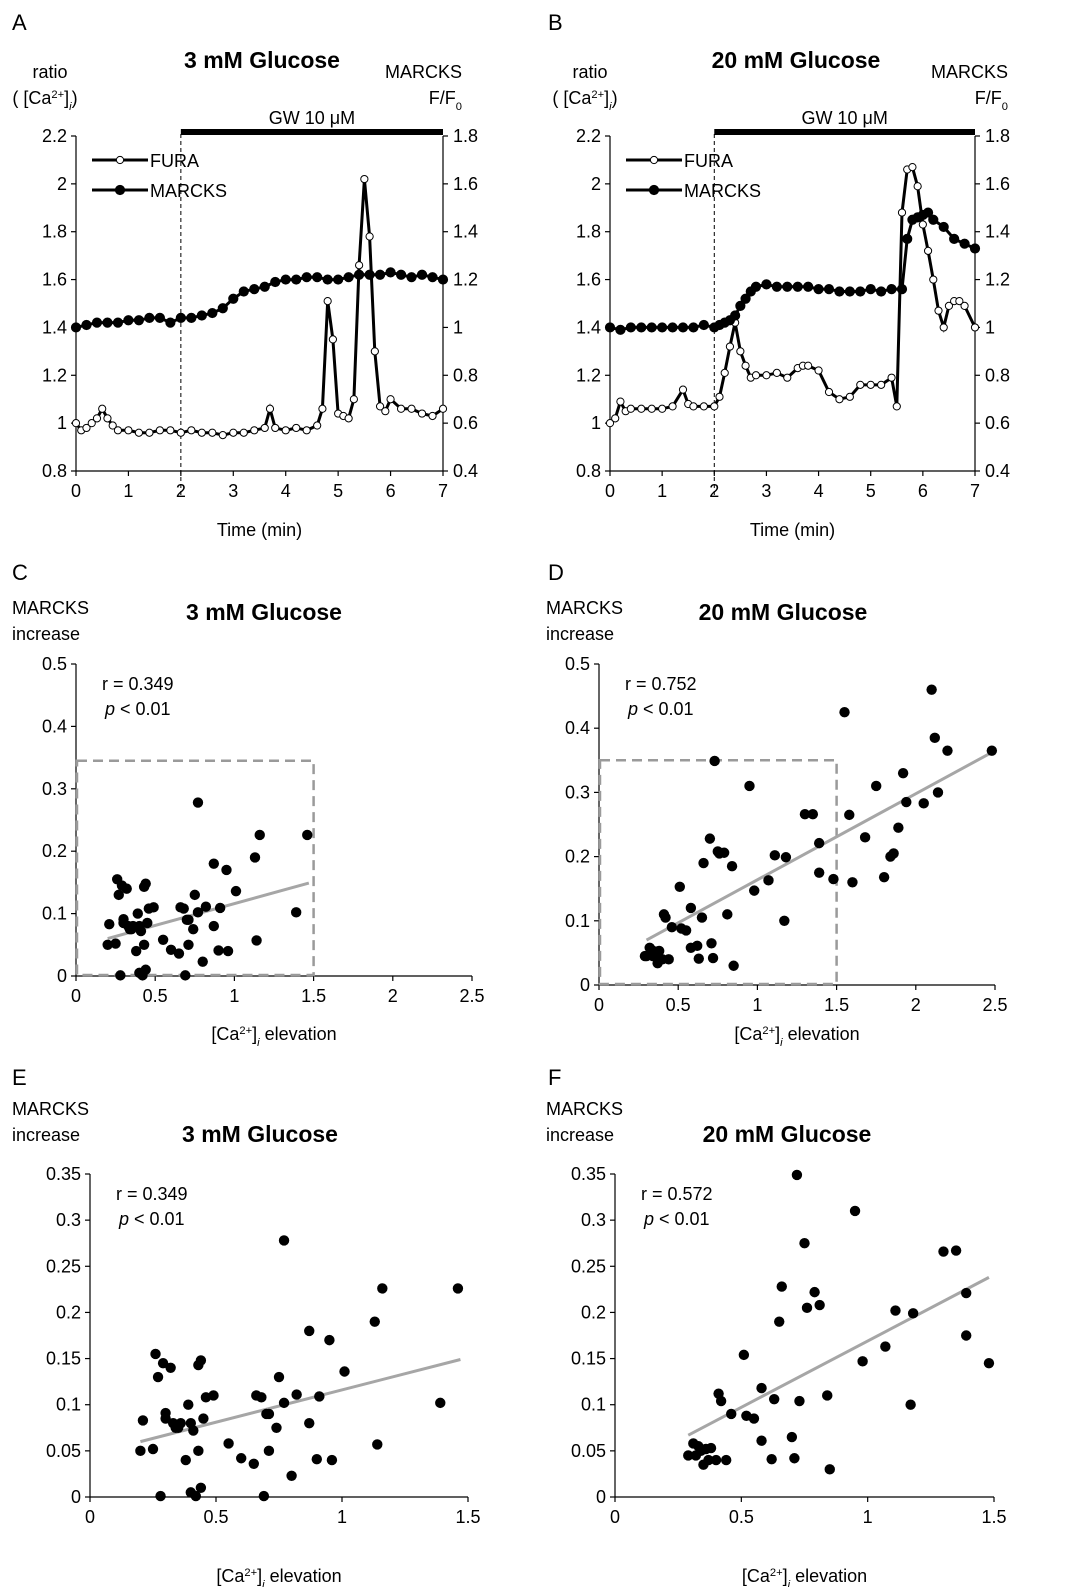 The height and width of the screenshot is (1587, 1071). I want to click on y-tick-label-b: 0.8, so click(588, 471).